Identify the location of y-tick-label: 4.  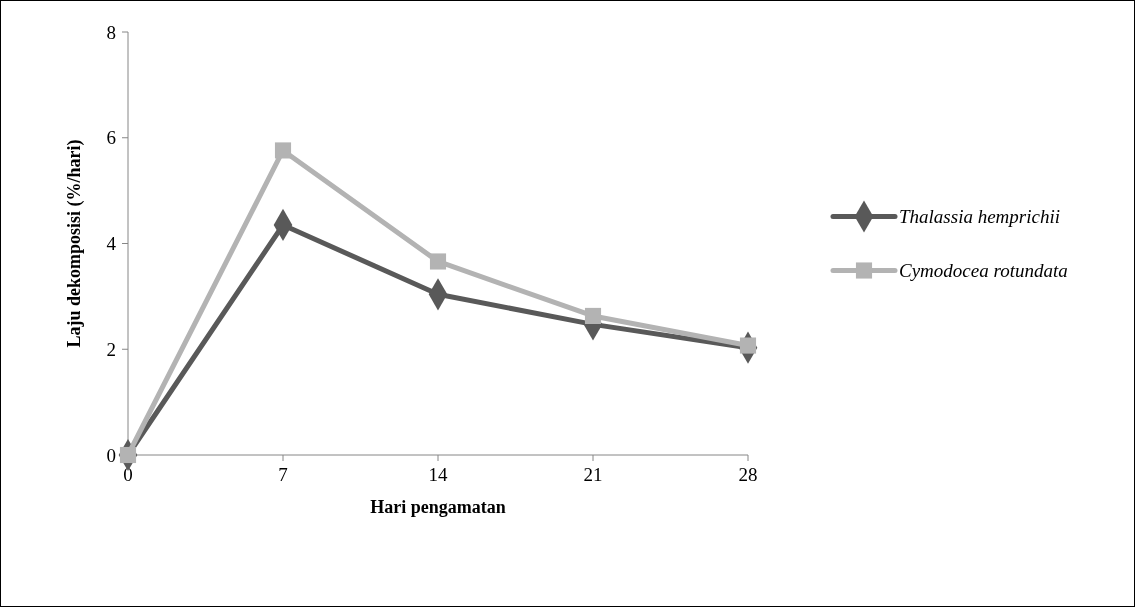
(111, 244).